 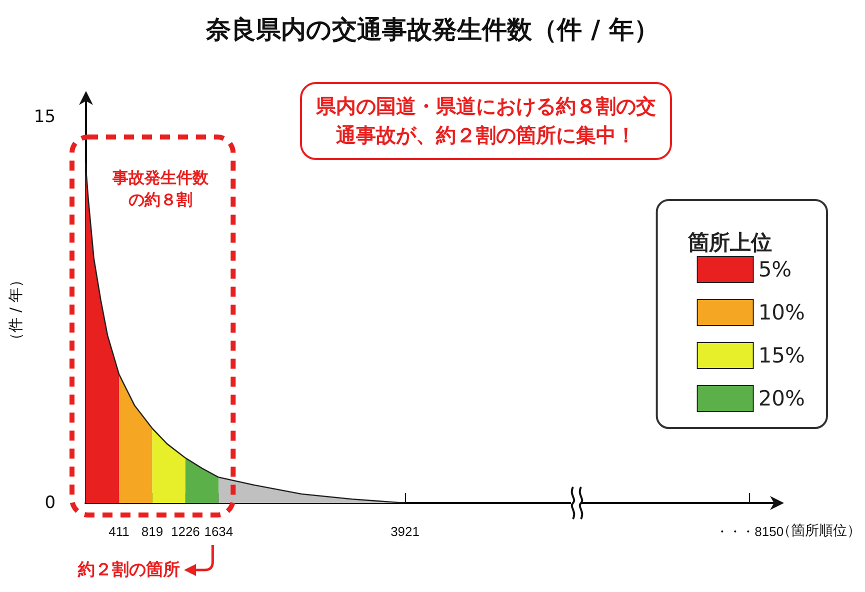 I want to click on legend-label: 20%, so click(x=782, y=398).